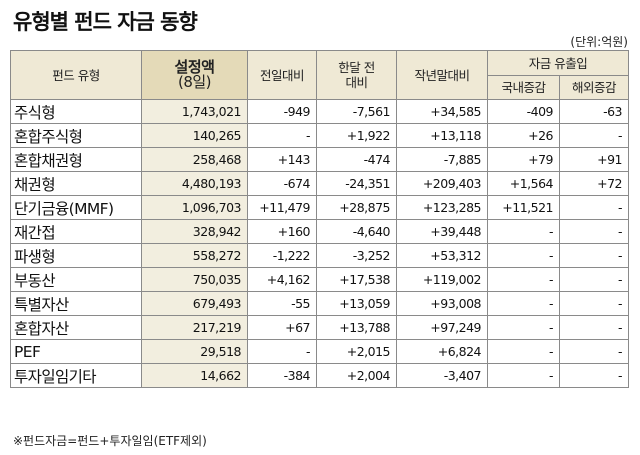 Image resolution: width=640 pixels, height=455 pixels. I want to click on header-nav-line1: 설정액, so click(194, 67).